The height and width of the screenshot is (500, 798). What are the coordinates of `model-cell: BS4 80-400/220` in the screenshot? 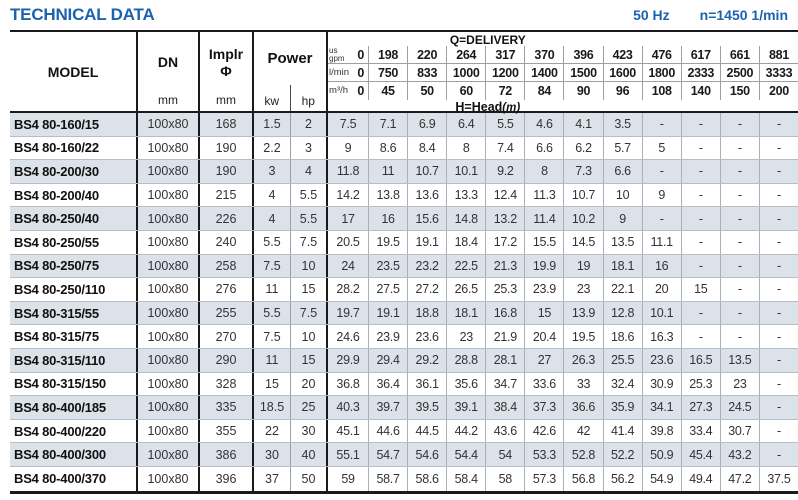 It's located at (74, 431).